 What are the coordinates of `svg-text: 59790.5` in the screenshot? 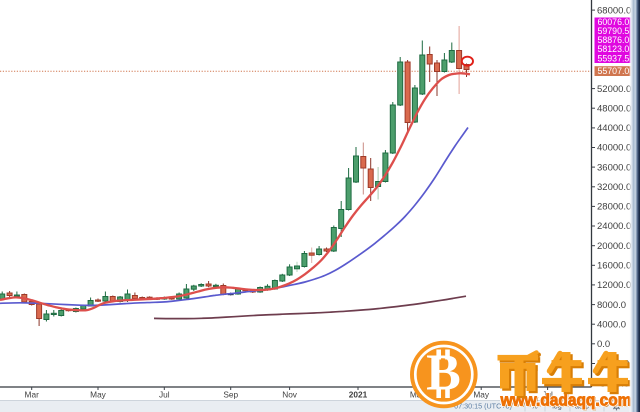 It's located at (614, 31).